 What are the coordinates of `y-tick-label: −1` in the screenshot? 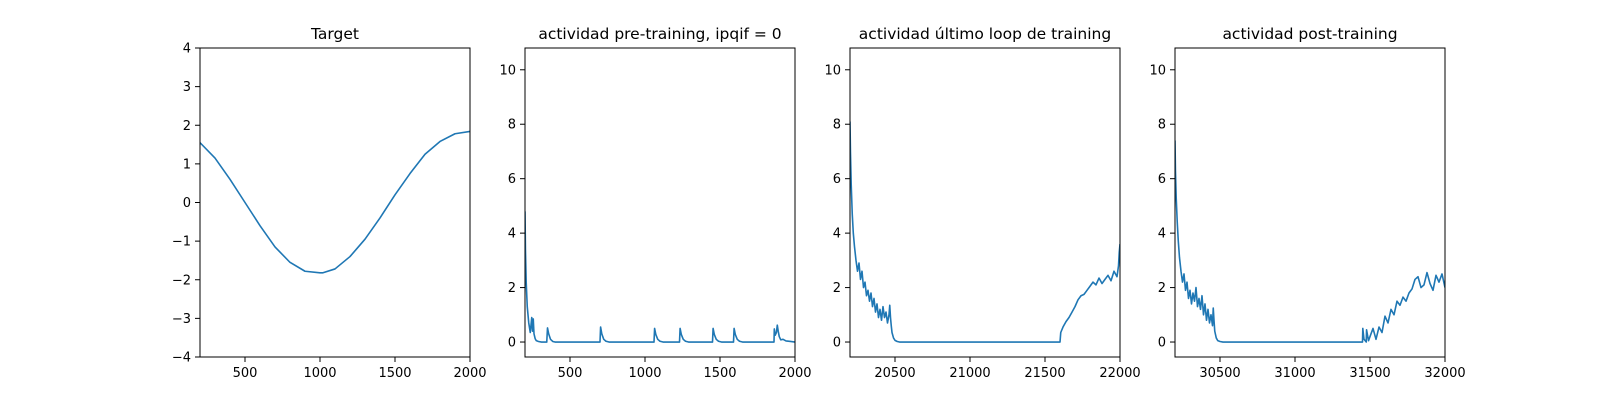 It's located at (181, 242).